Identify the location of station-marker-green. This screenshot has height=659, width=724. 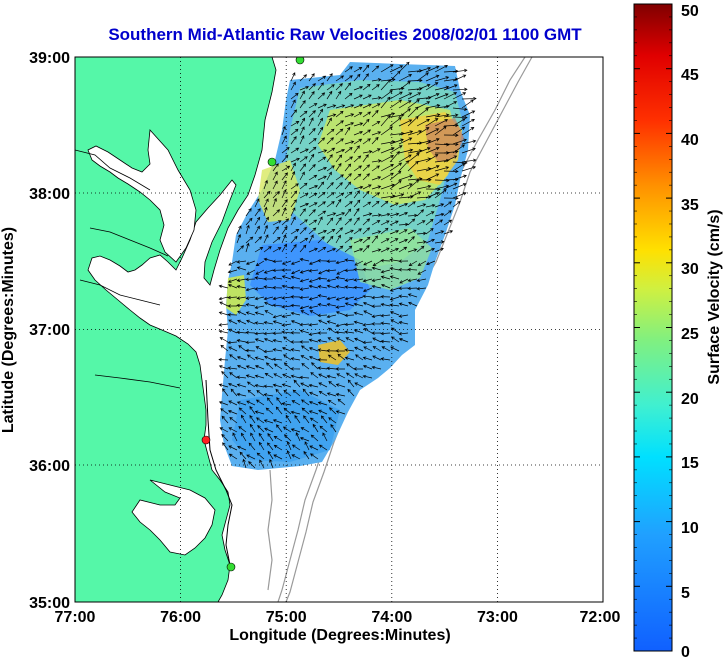
(300, 61).